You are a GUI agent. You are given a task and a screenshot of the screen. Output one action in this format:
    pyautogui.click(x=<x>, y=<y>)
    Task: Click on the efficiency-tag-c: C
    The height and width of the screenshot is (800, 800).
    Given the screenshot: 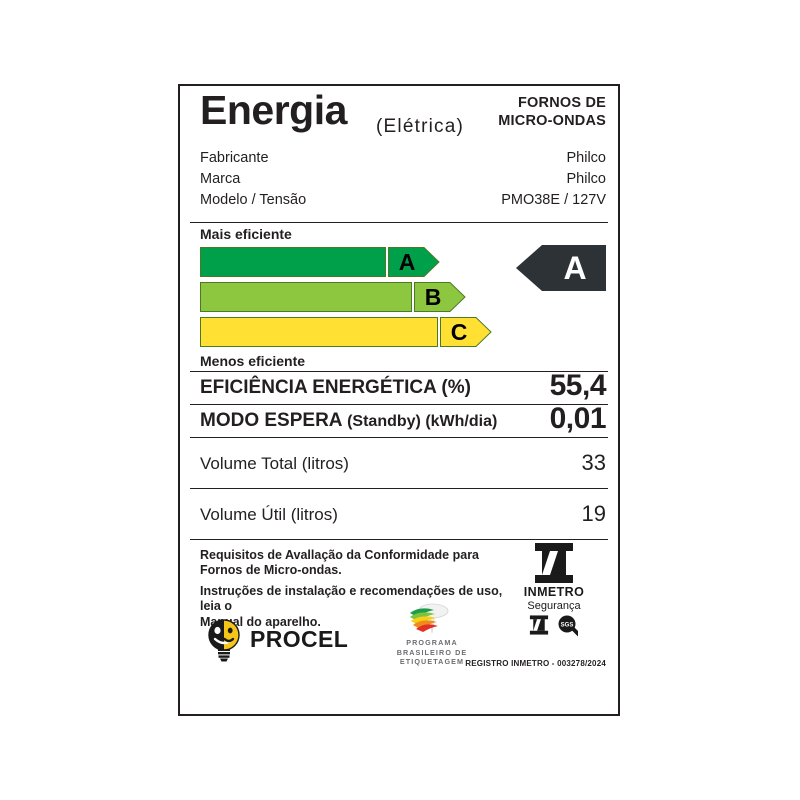 What is the action you would take?
    pyautogui.click(x=466, y=332)
    